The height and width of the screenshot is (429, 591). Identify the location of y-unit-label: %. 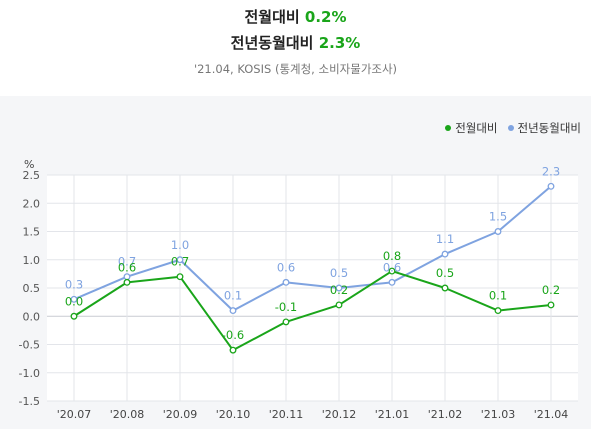
(29, 164).